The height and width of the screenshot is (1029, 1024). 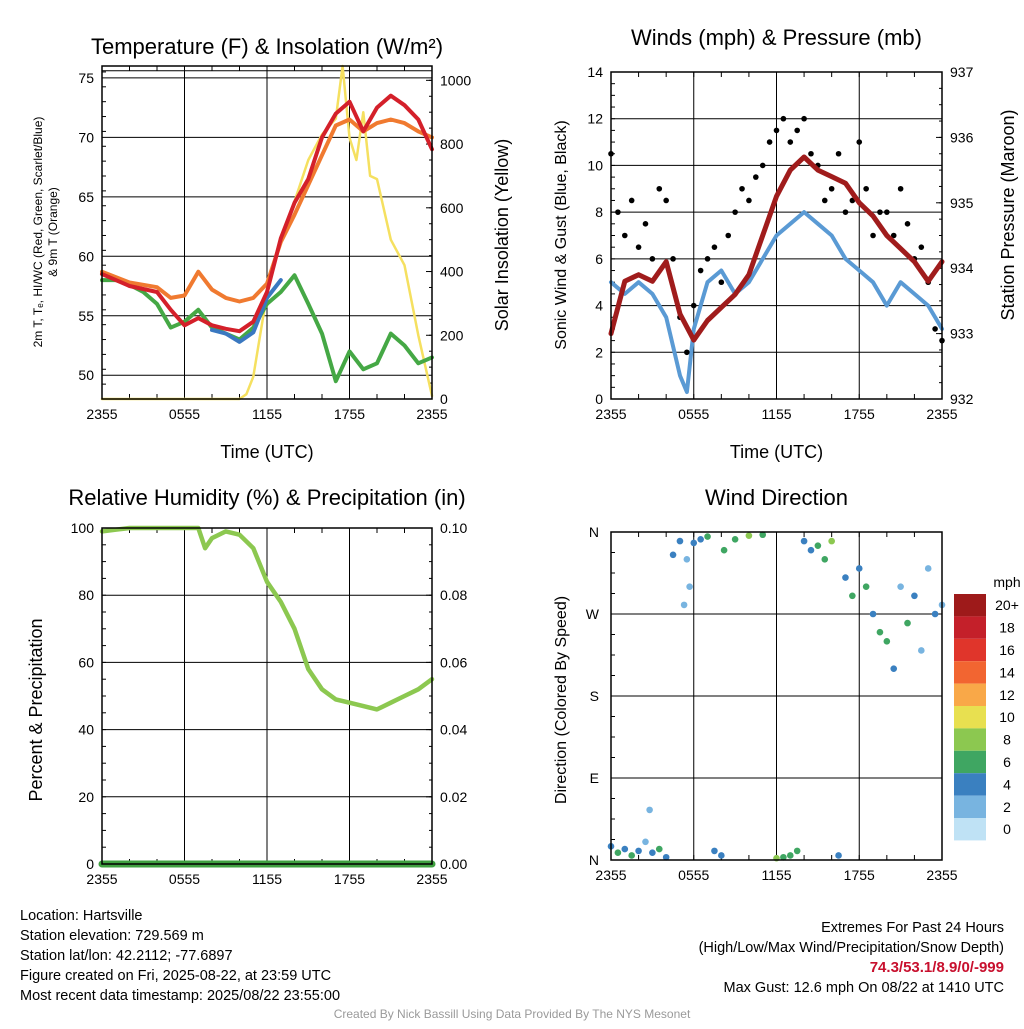 What do you see at coordinates (561, 234) in the screenshot?
I see `wind-y-axis-label: Sonic Wind & Gust (Blue, Black)` at bounding box center [561, 234].